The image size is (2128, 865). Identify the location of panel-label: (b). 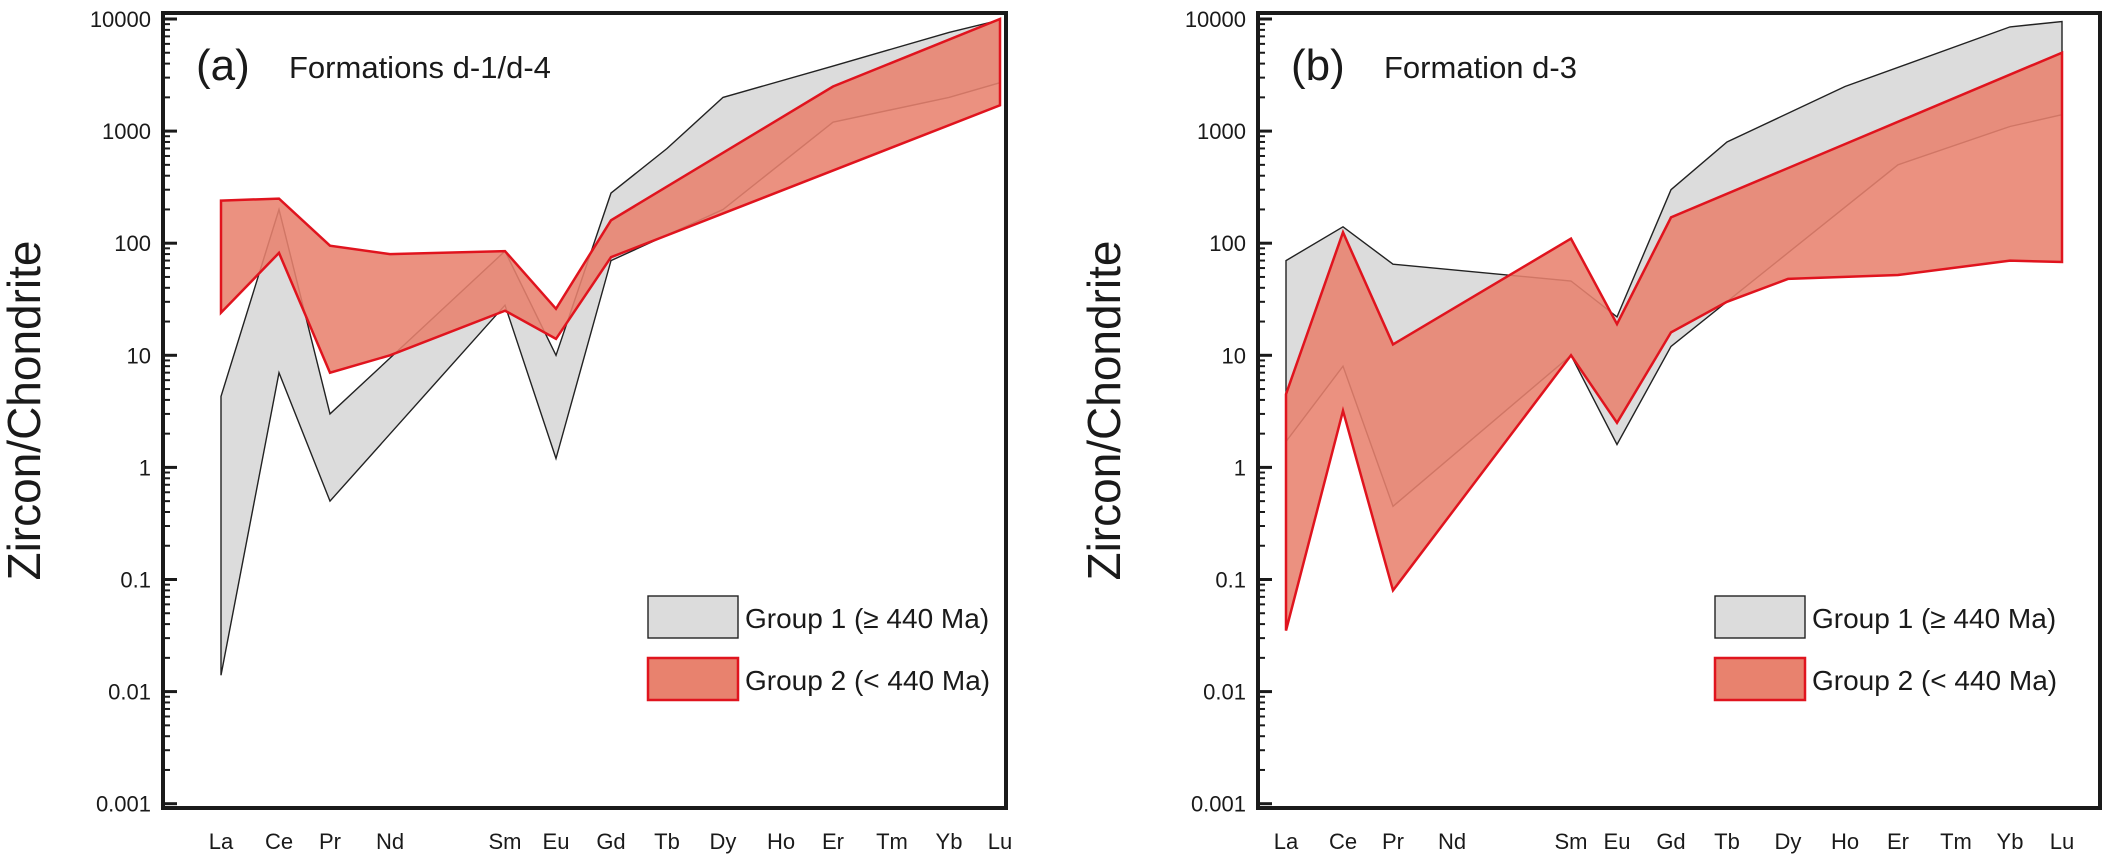
(1318, 65).